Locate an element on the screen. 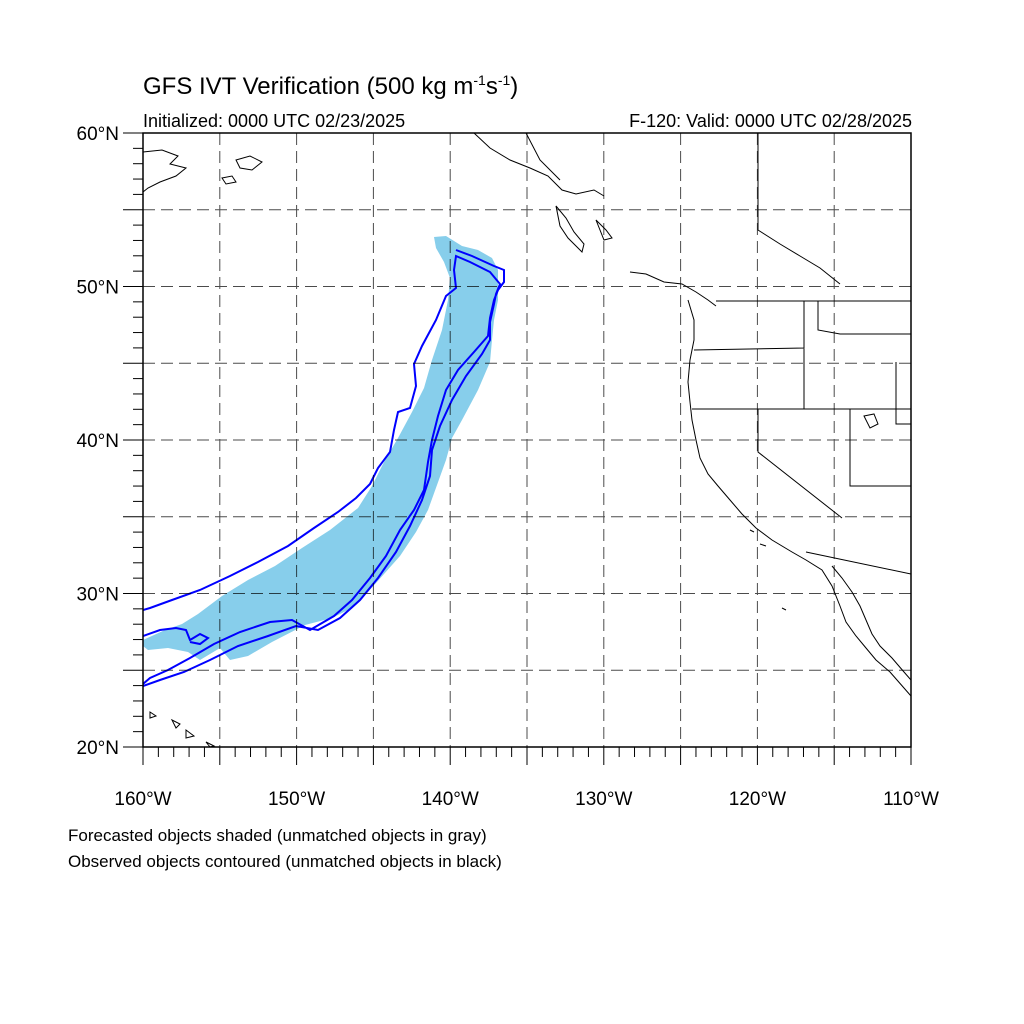  lon-label: 110°W is located at coordinates (911, 799).